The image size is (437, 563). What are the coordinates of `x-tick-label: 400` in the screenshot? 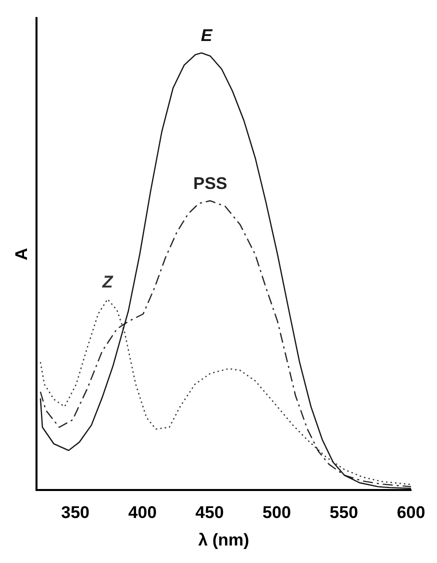 It's located at (142, 512).